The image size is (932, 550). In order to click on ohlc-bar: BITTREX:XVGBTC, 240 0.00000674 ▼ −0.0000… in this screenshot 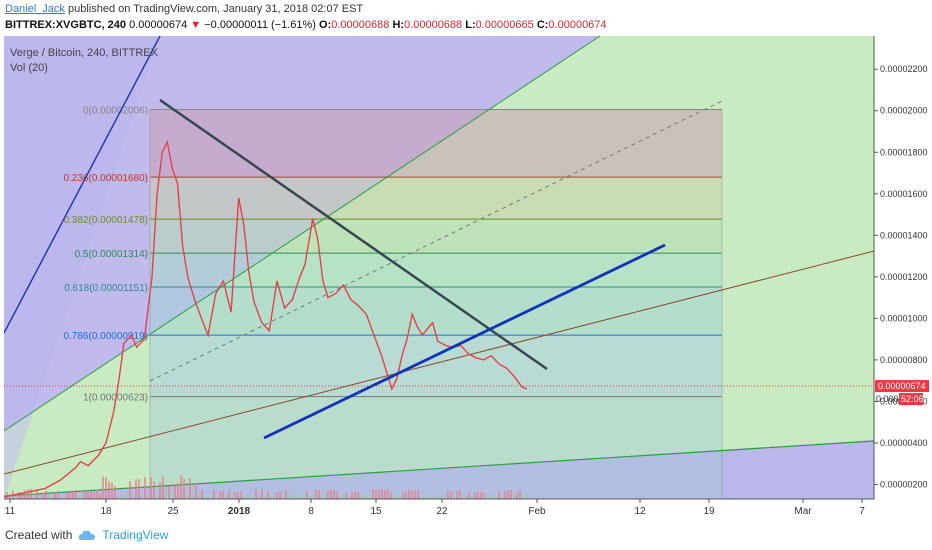, I will do `click(306, 25)`.